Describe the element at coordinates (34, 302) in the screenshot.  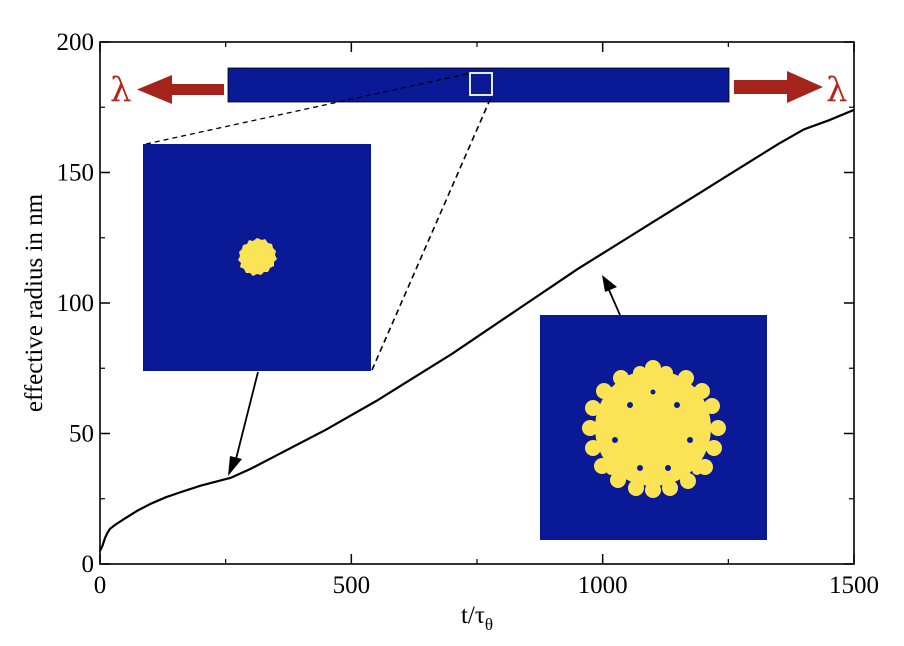
I see `y-axis-label: effective radius in nm` at that location.